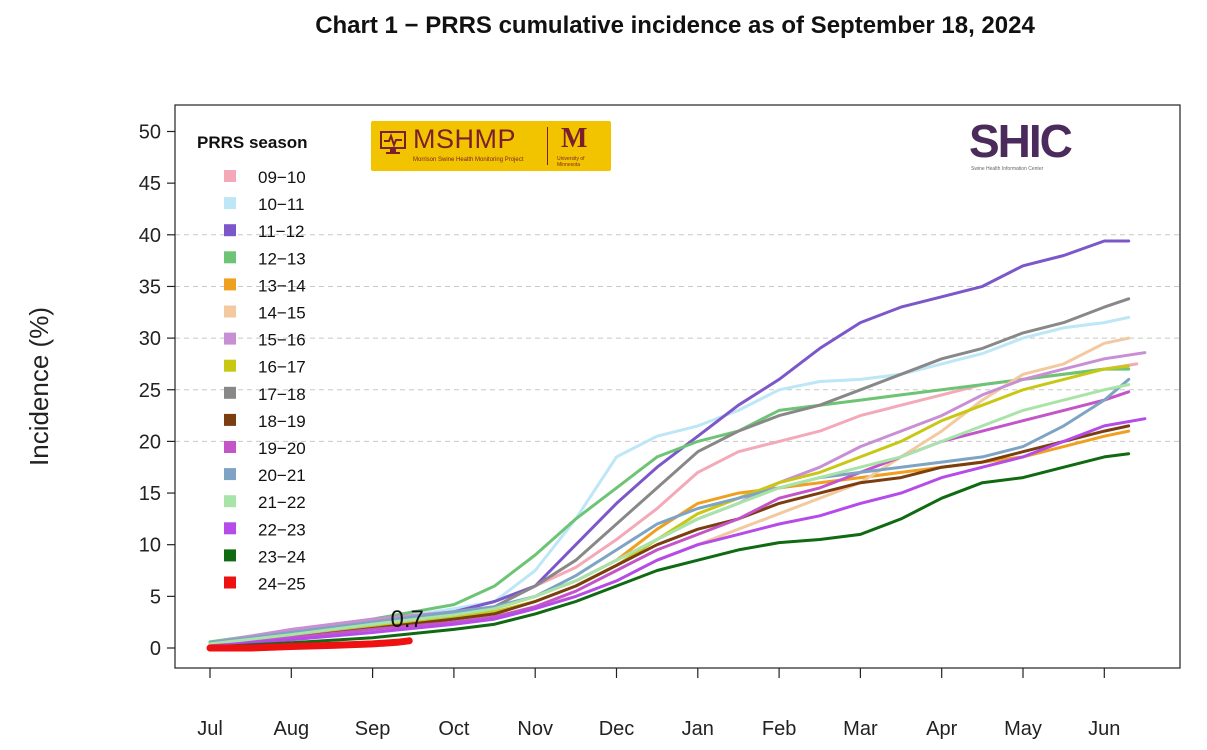  What do you see at coordinates (1023, 729) in the screenshot?
I see `x-tick-label: May` at bounding box center [1023, 729].